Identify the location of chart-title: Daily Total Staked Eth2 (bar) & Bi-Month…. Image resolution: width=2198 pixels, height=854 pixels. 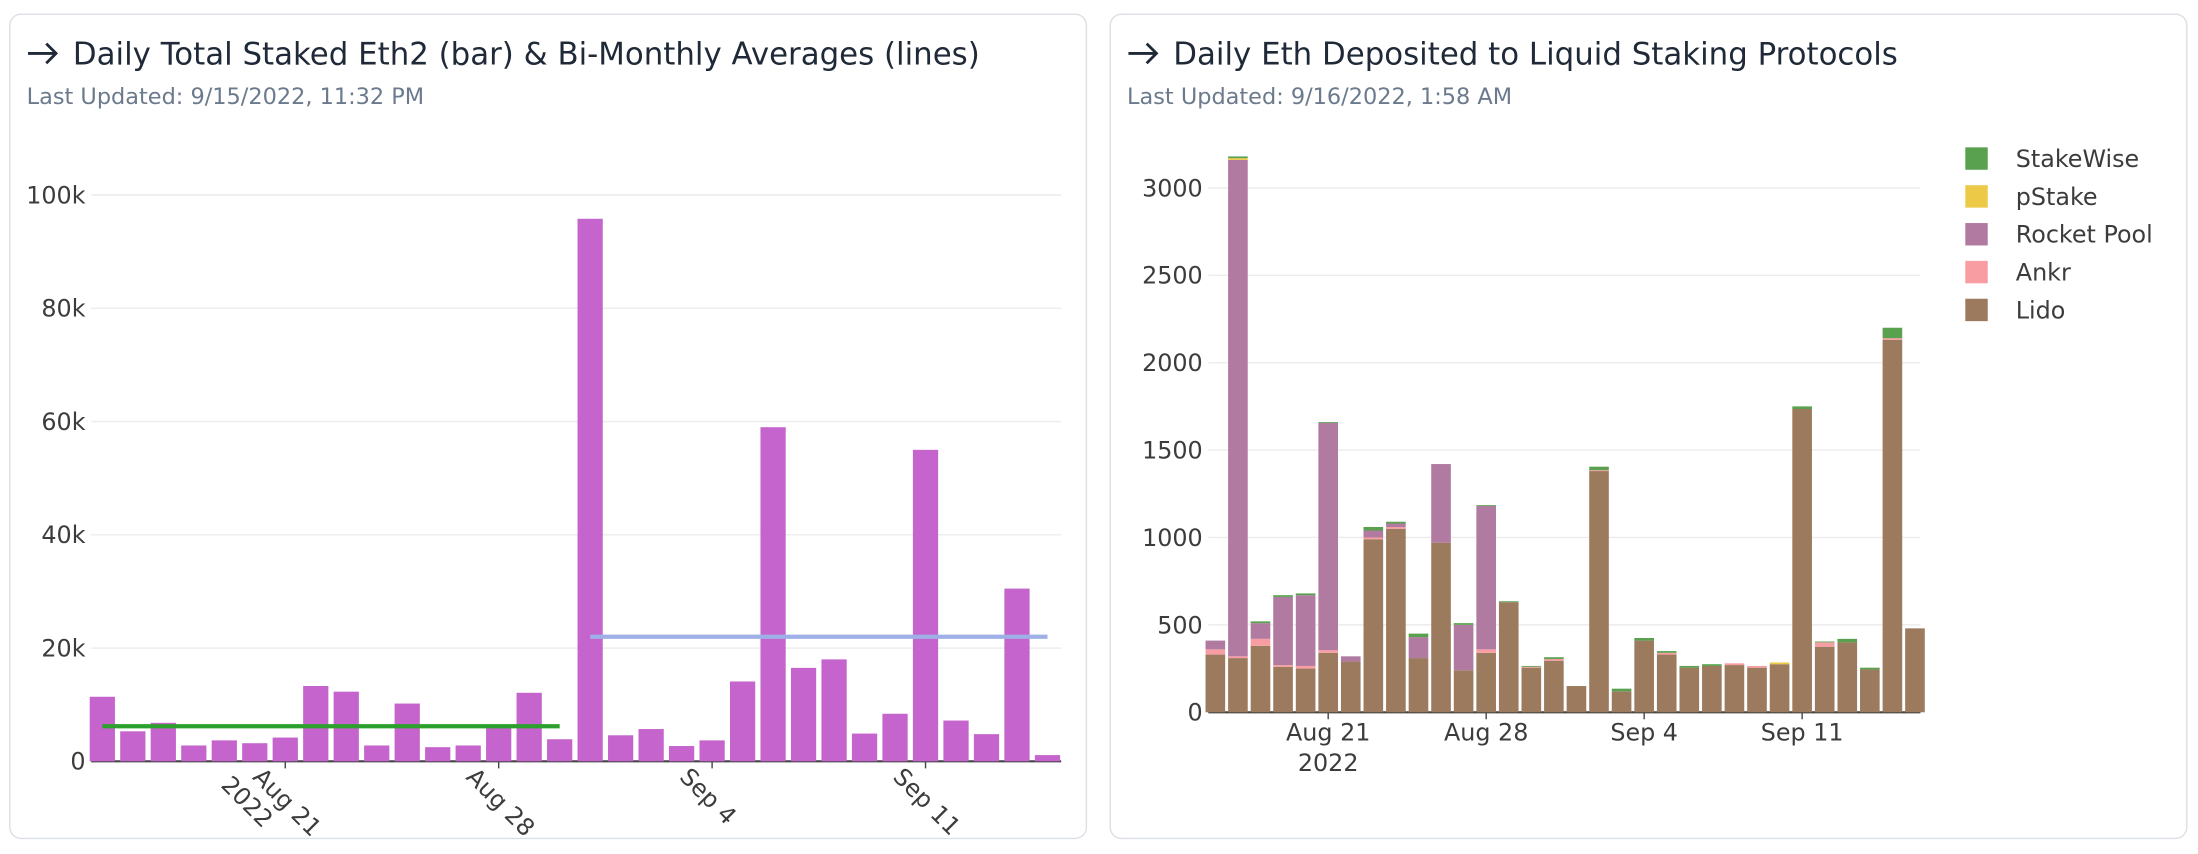
(526, 55).